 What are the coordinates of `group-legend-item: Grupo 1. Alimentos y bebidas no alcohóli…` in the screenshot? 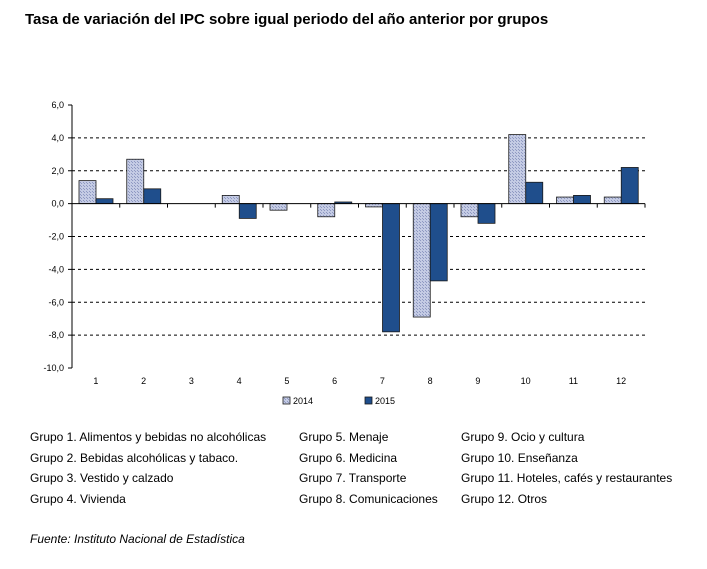 It's located at (148, 437).